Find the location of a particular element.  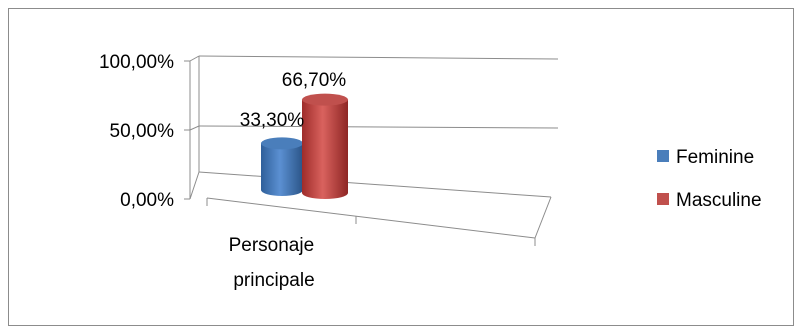

y-tick-label-2: 100,00% is located at coordinates (136, 62).